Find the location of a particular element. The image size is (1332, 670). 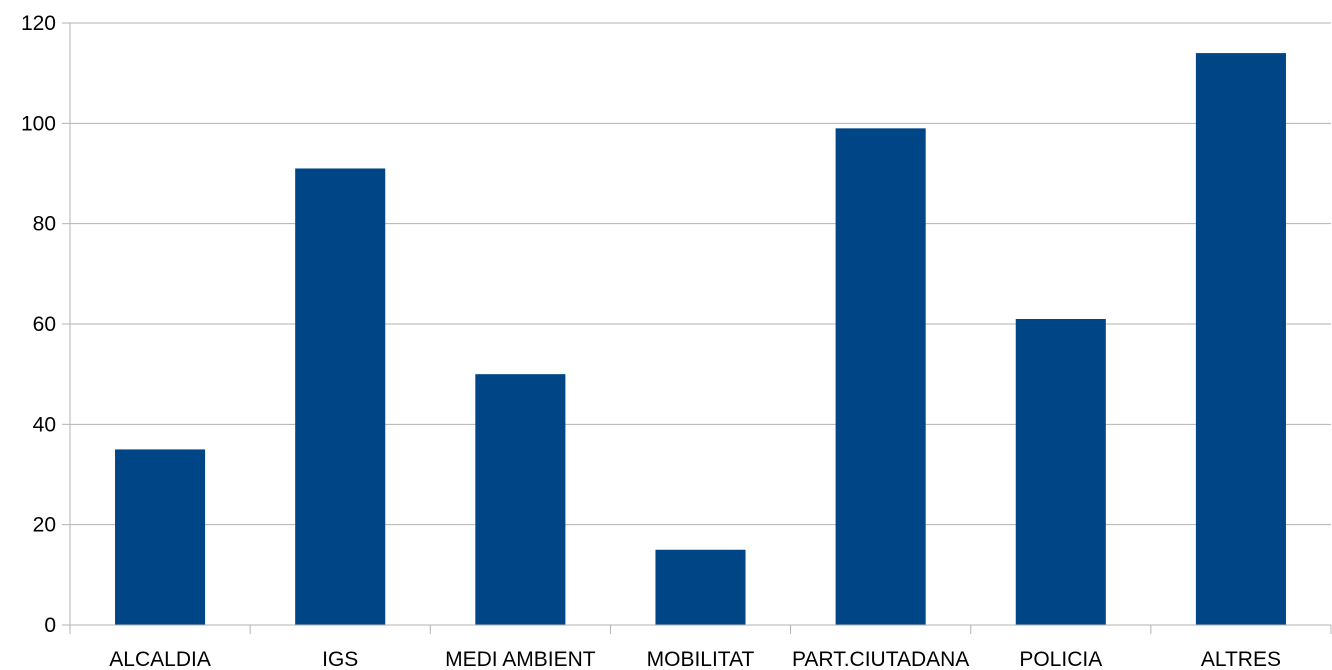

bar-policia is located at coordinates (1060, 471).